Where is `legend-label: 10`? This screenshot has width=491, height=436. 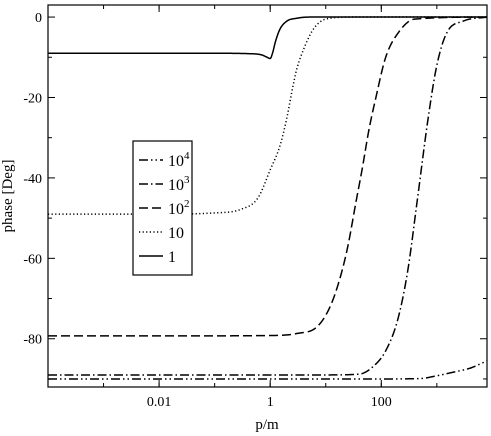 legend-label: 10 is located at coordinates (176, 233).